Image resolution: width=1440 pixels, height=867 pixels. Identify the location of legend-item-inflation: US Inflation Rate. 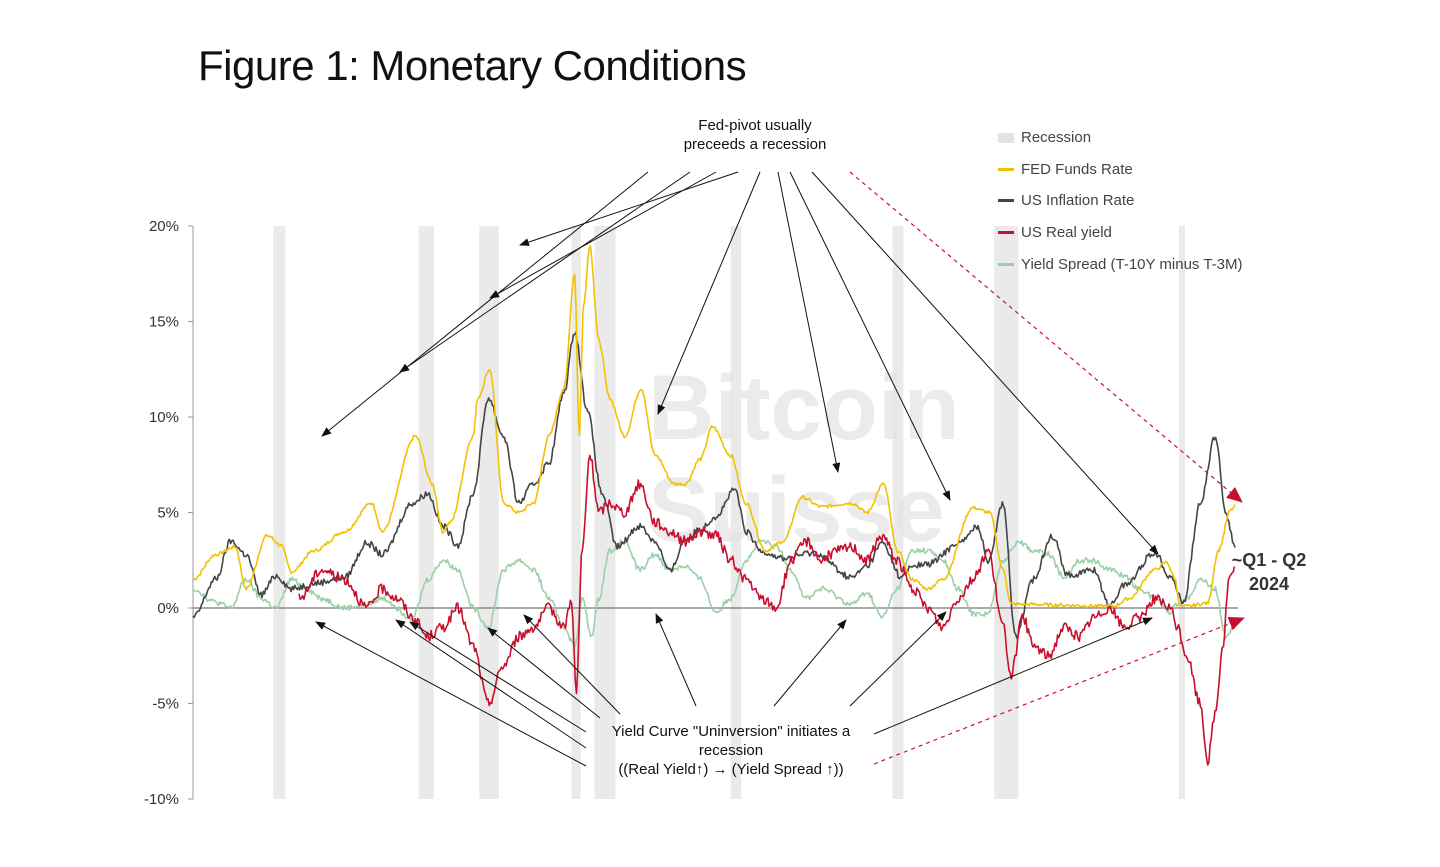
(1120, 201).